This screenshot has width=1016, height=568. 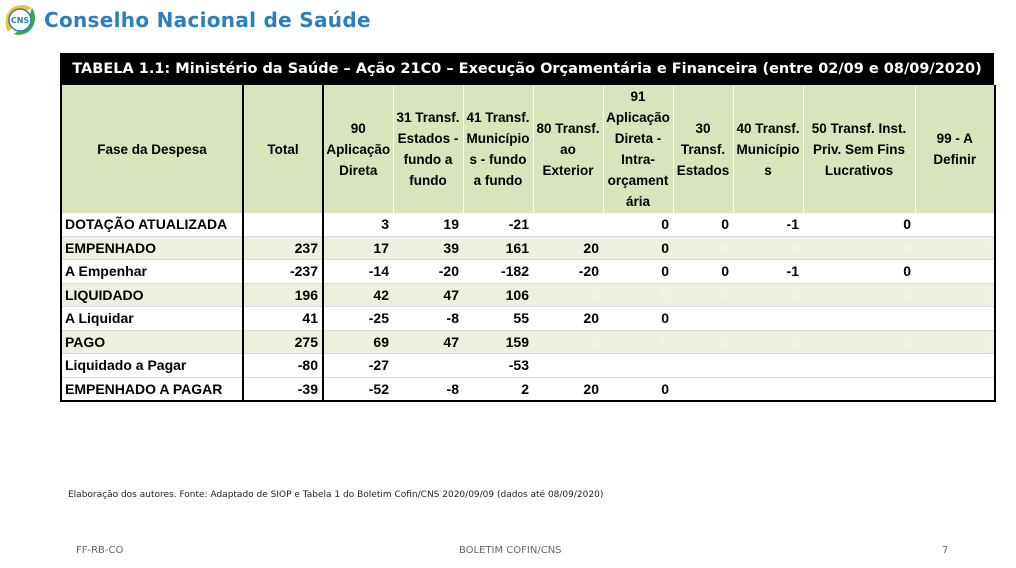 I want to click on row-label: DOTAÇÃO ATUALIZADA, so click(x=152, y=225).